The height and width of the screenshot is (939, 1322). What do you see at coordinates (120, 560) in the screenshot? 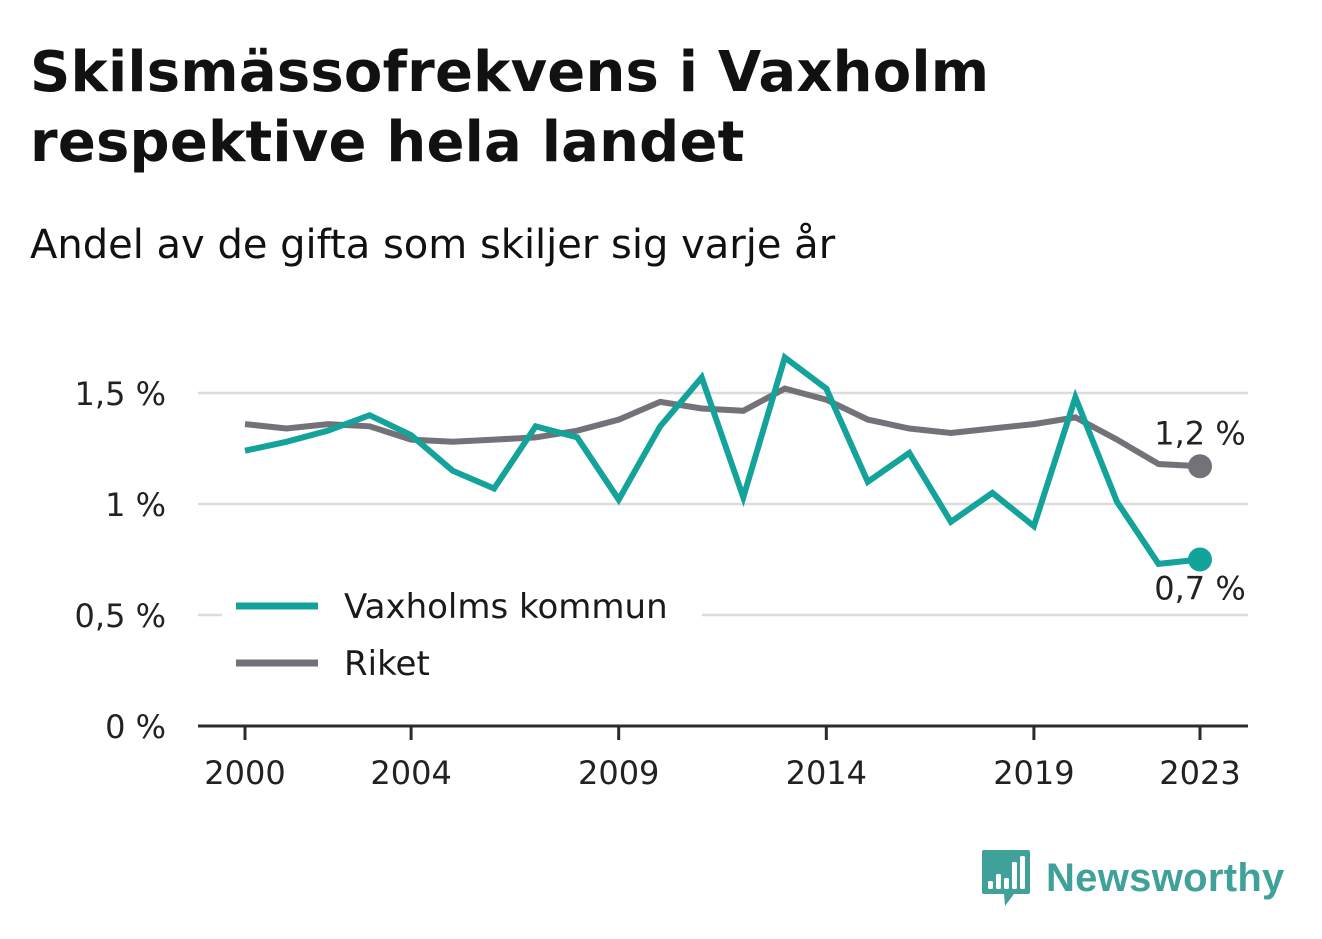
I see `y-axis-tick-labels: 0 % 0,5 % 1 % 1,5 %` at bounding box center [120, 560].